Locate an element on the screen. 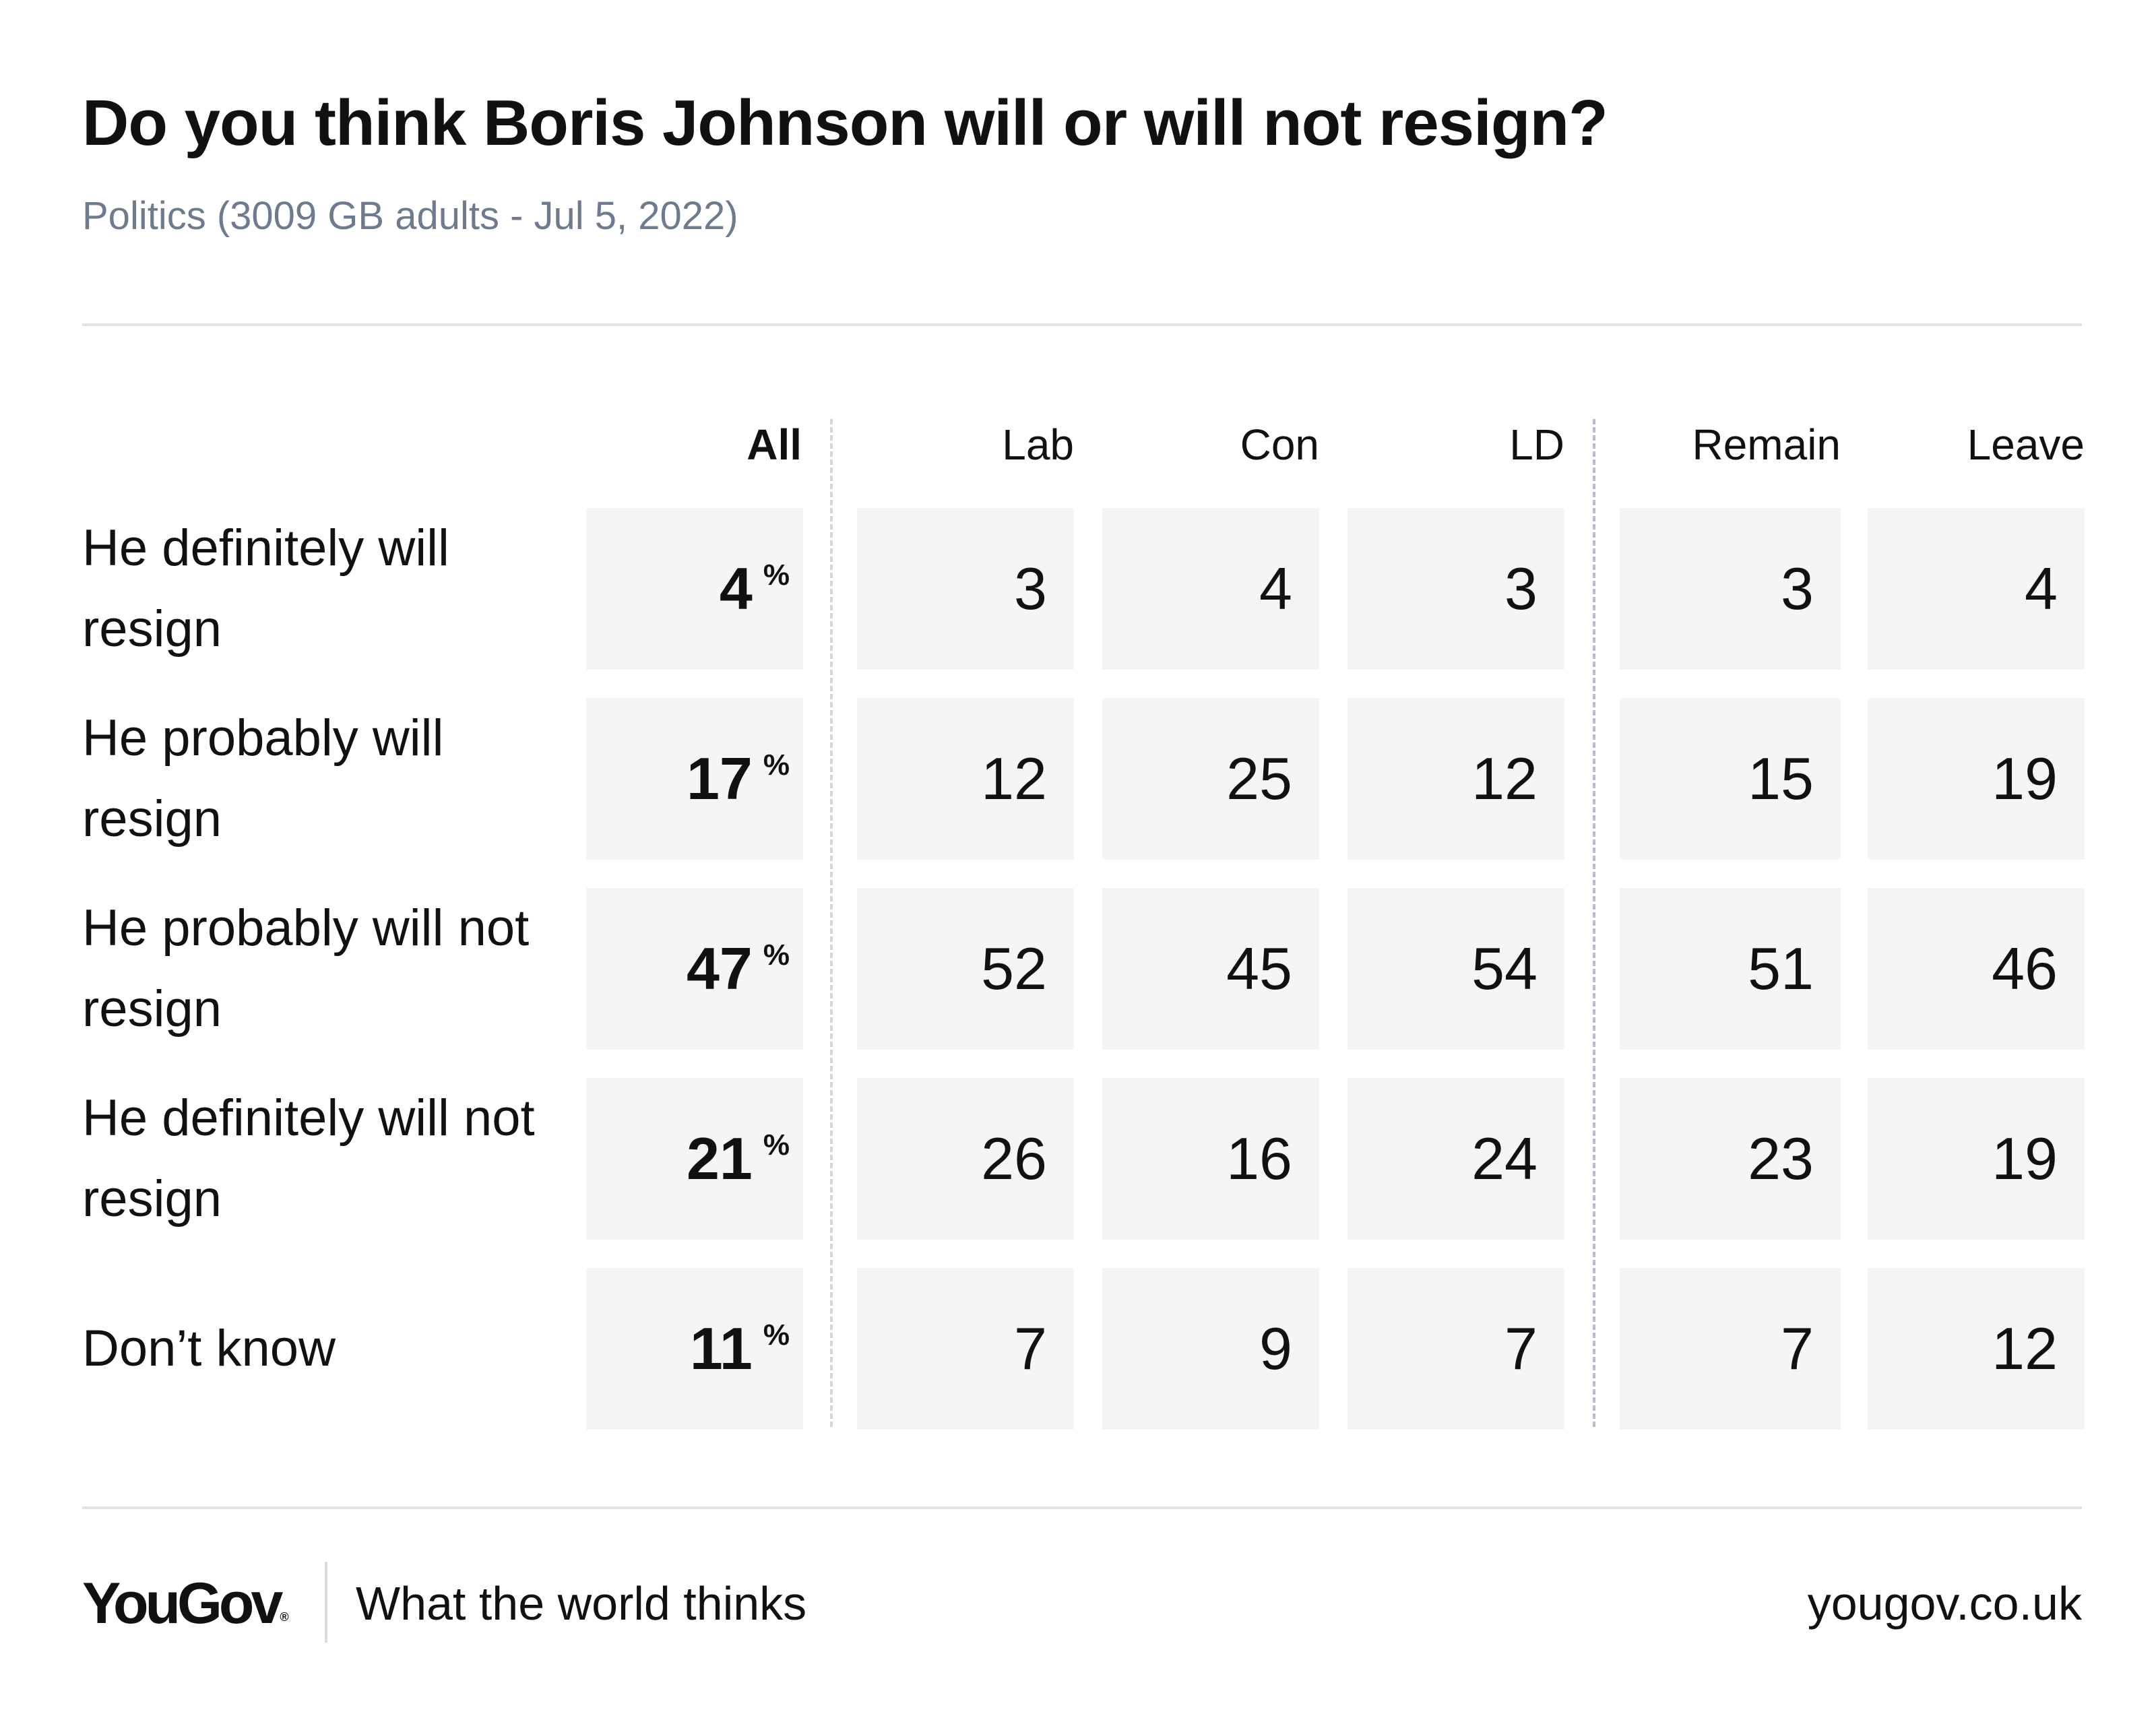 The height and width of the screenshot is (1718, 2156). cell-all: 11% is located at coordinates (694, 1349).